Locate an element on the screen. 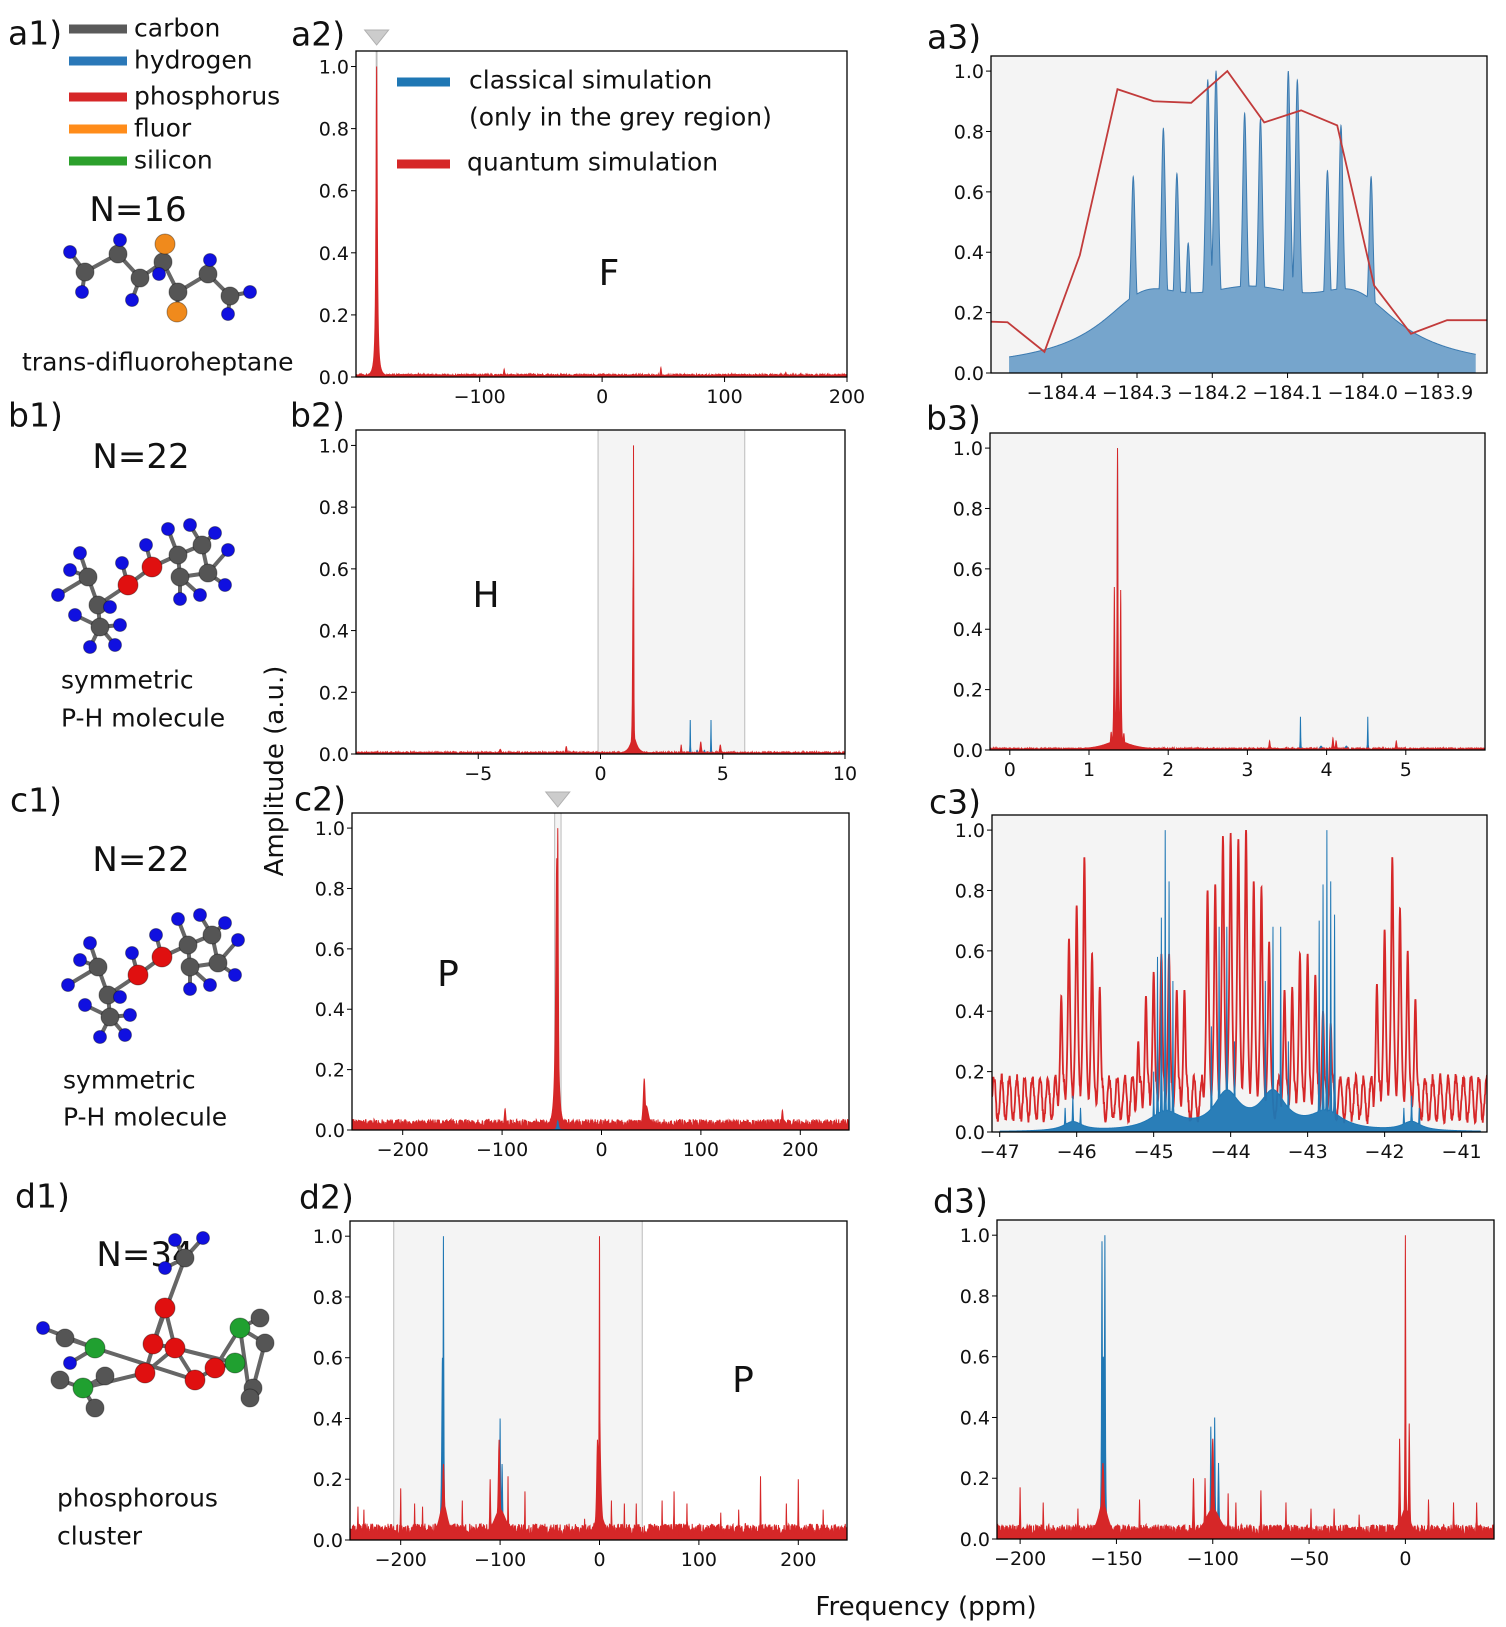 This screenshot has width=1506, height=1627. x-tick-label: 3 is located at coordinates (1247, 770).